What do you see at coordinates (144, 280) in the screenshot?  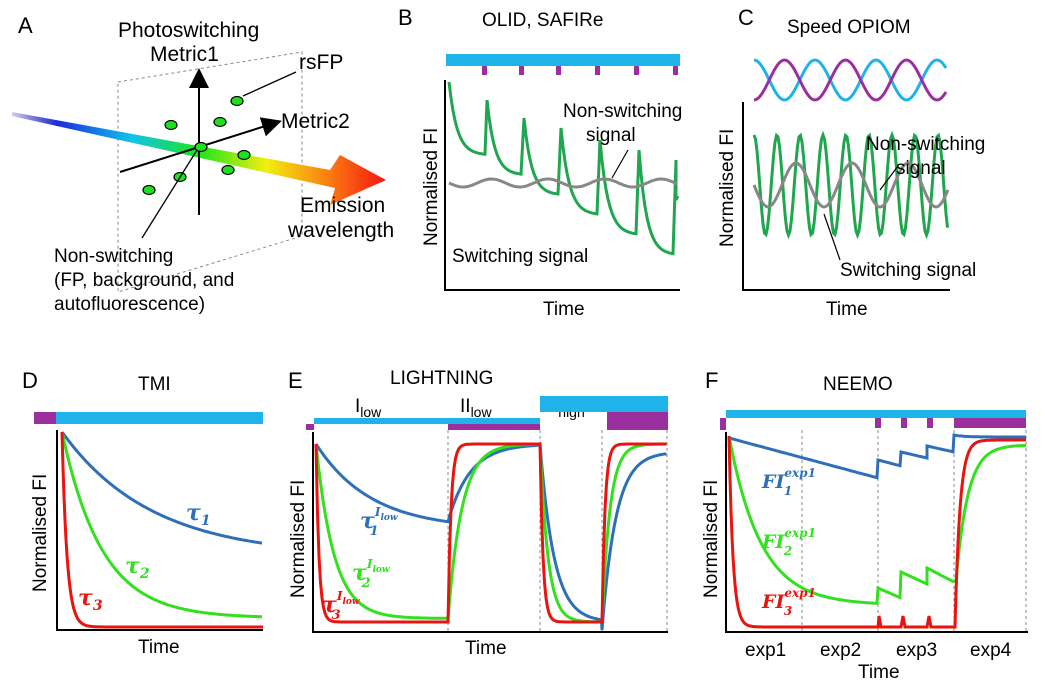 I see `nonswitching-label-2: (FP, background, and` at bounding box center [144, 280].